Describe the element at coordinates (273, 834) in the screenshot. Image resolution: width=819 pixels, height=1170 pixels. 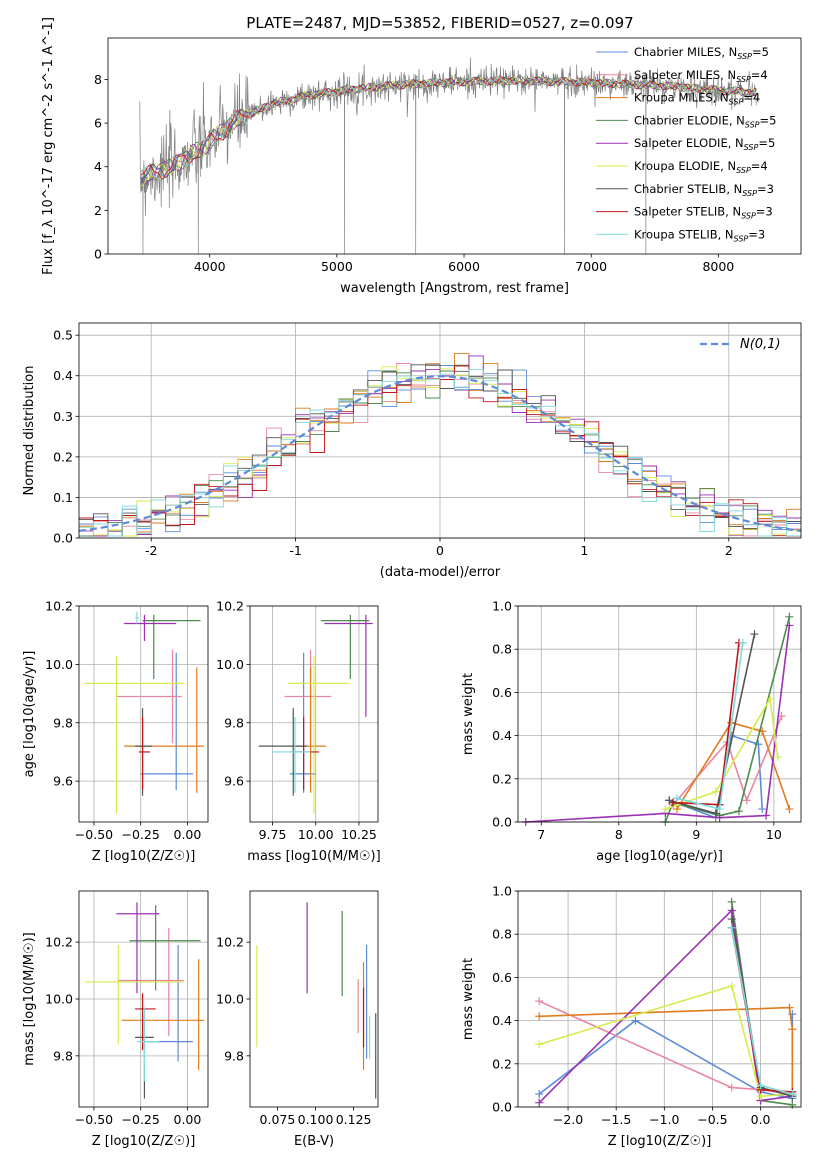
I see `x-tick-label: 9.75` at that location.